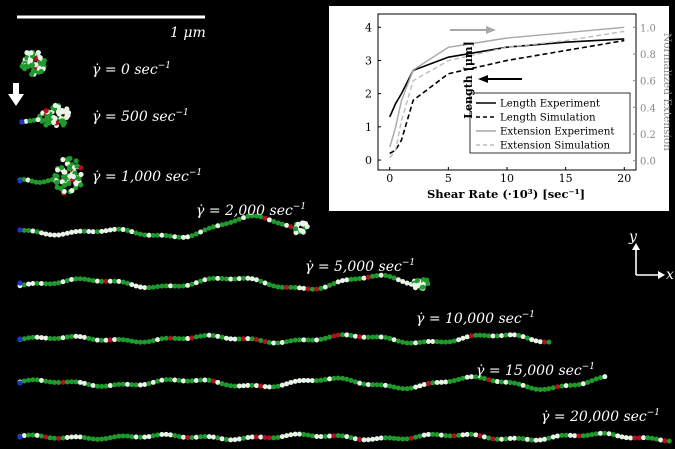 The width and height of the screenshot is (675, 449). What do you see at coordinates (251, 210) in the screenshot?
I see `rate-label-3: γ̇ = 2,000 sec−1` at bounding box center [251, 210].